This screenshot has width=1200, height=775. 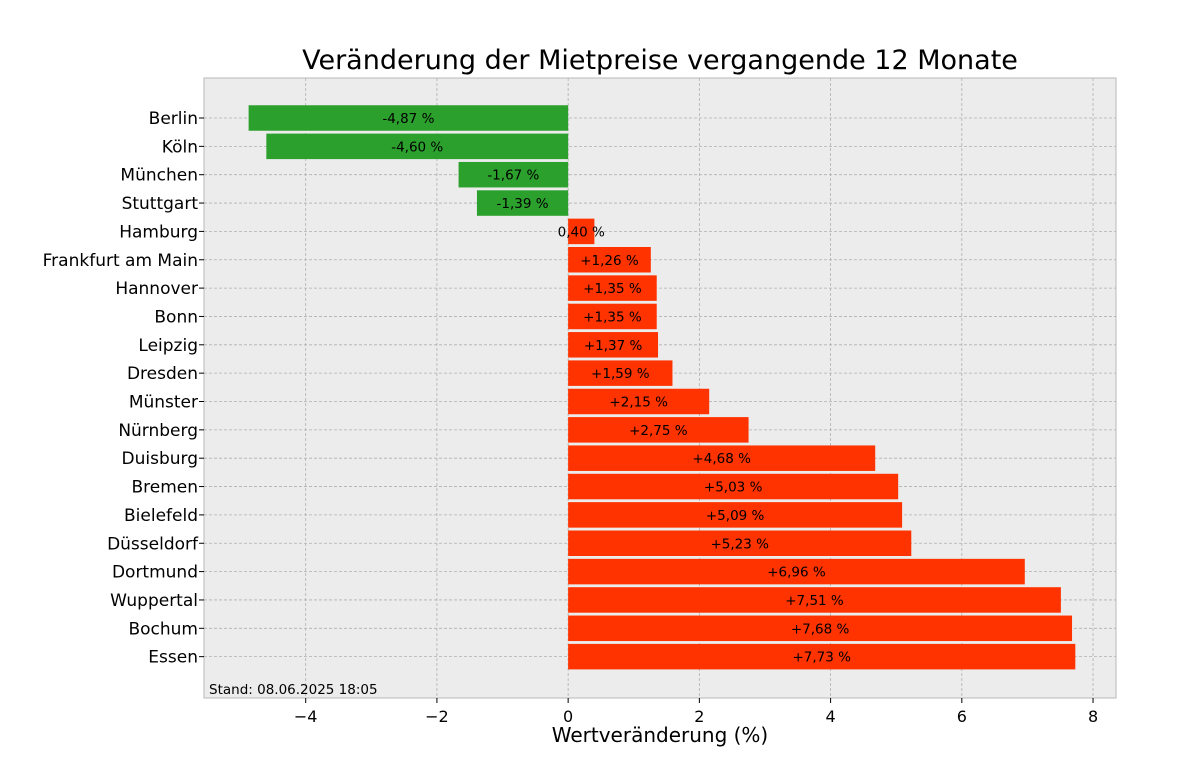 I want to click on category-label: Bielefeld, so click(x=161, y=516).